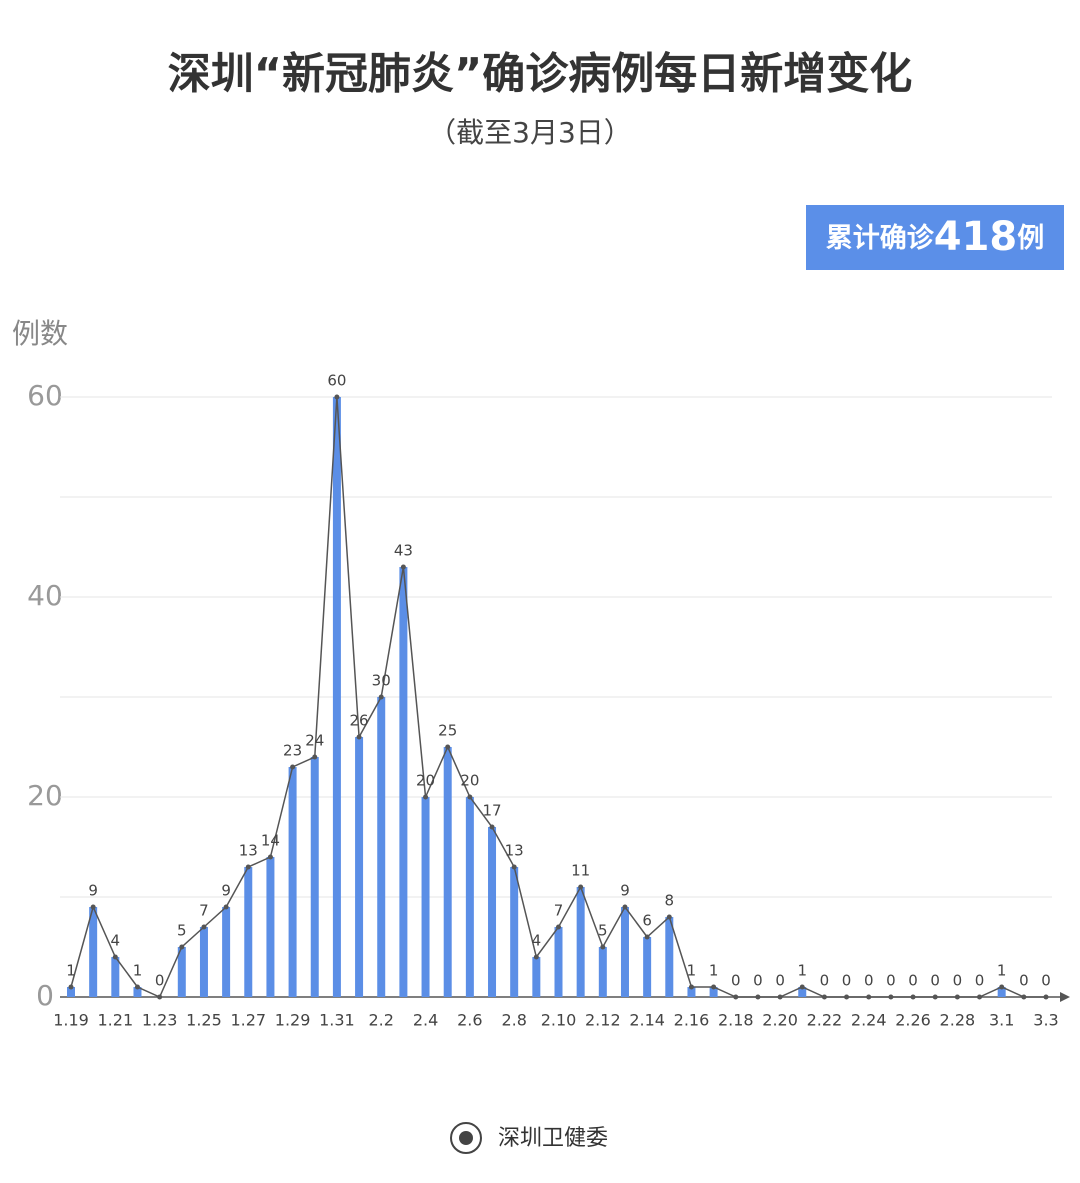 The image size is (1080, 1183). Describe the element at coordinates (381, 1020) in the screenshot. I see `x-tick-label: 2.2` at that location.